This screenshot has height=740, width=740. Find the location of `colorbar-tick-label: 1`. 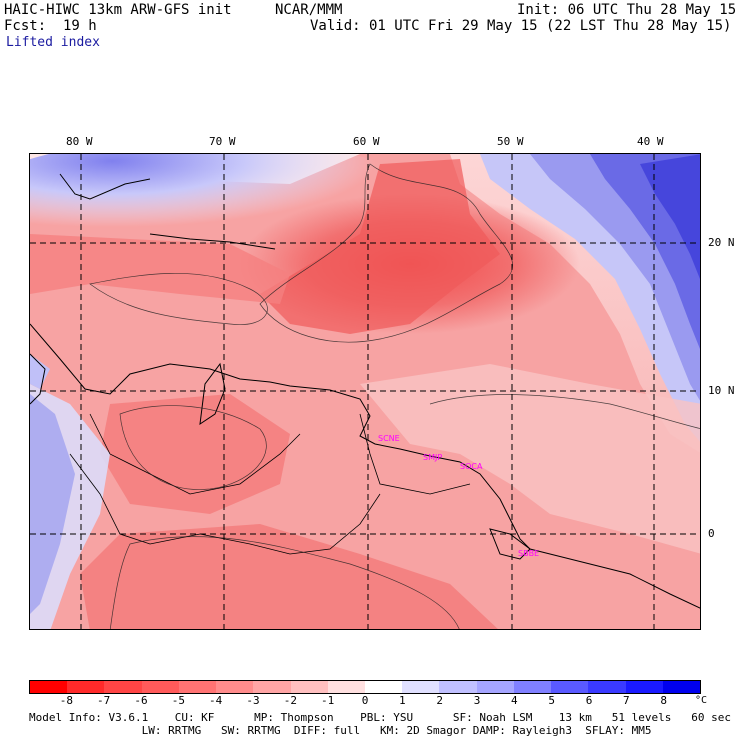

colorbar-tick-label: 1 is located at coordinates (402, 700).